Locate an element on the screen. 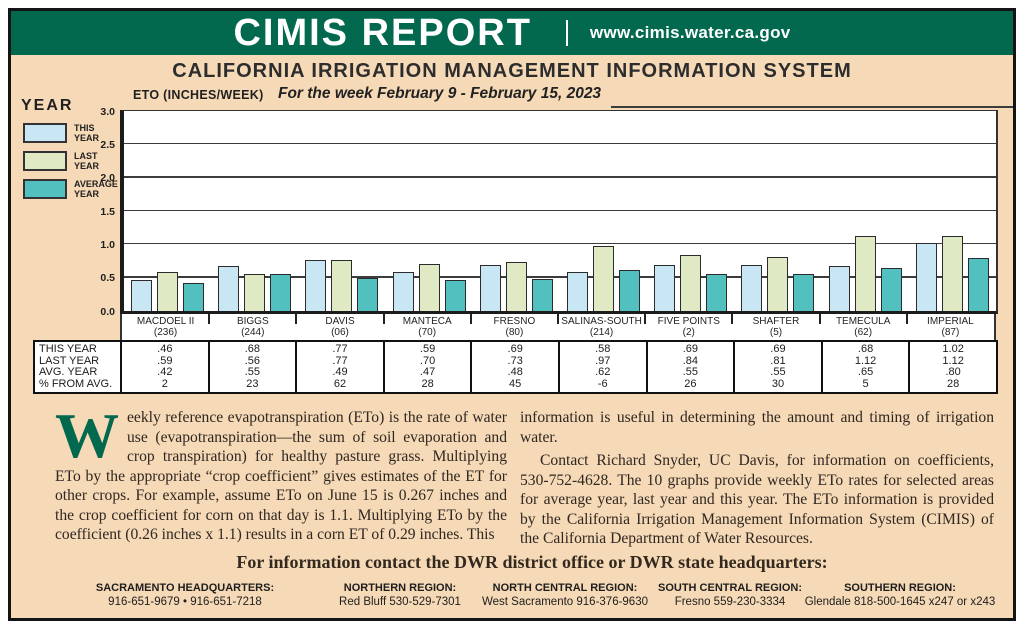 This screenshot has height=629, width=1024. station-name: SHAFTER is located at coordinates (776, 321).